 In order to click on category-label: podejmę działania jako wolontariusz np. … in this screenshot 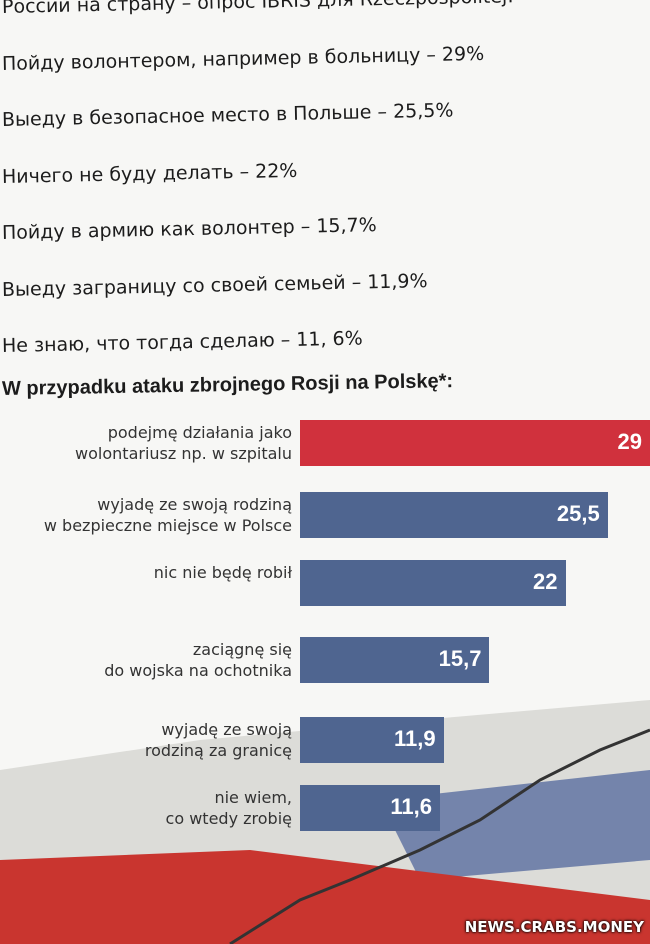, I will do `click(183, 443)`.